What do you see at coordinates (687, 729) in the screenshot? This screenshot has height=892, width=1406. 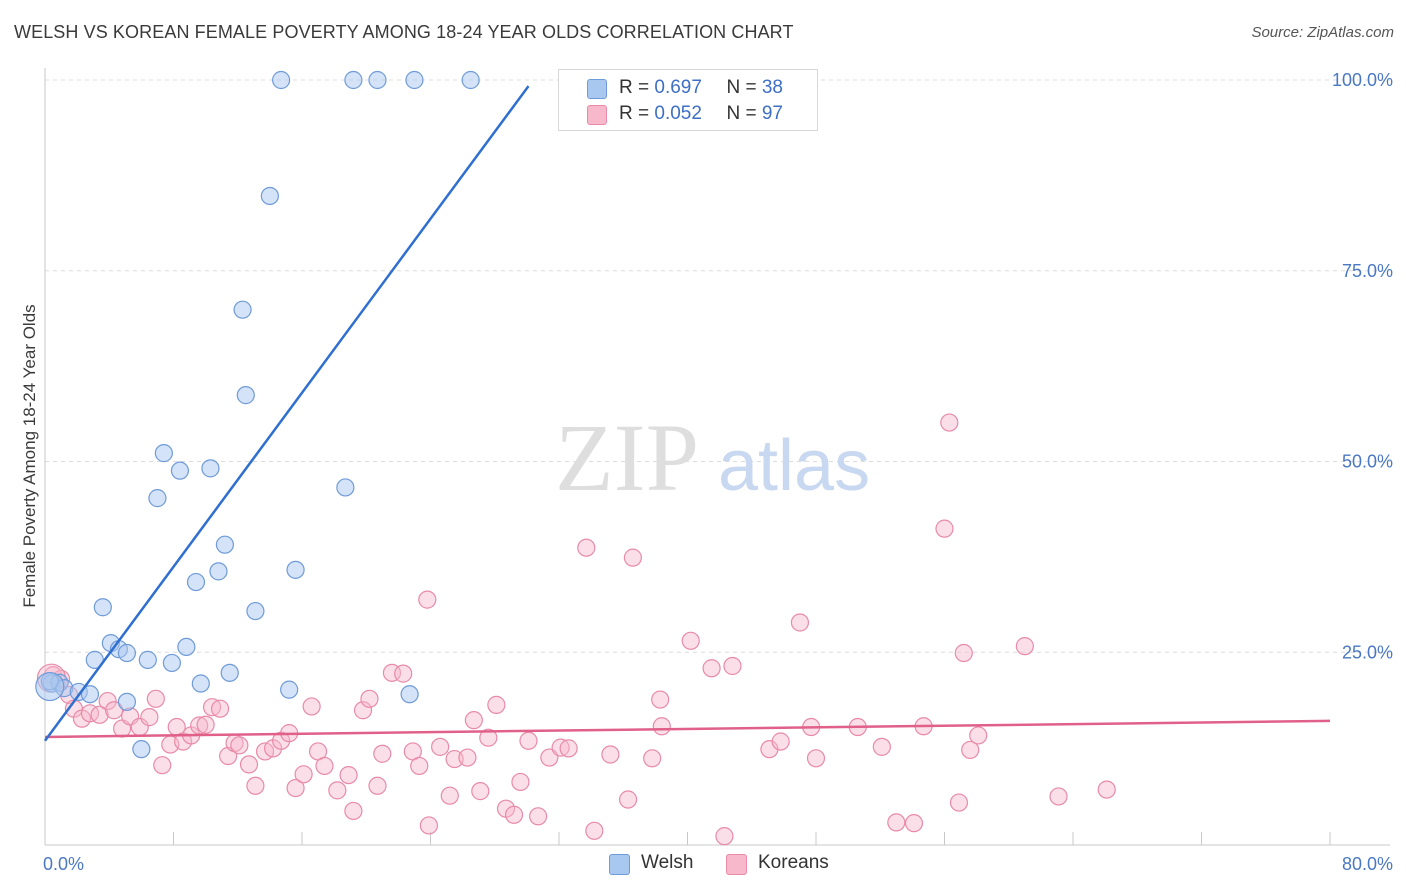 I see `koreans-trend-line` at bounding box center [687, 729].